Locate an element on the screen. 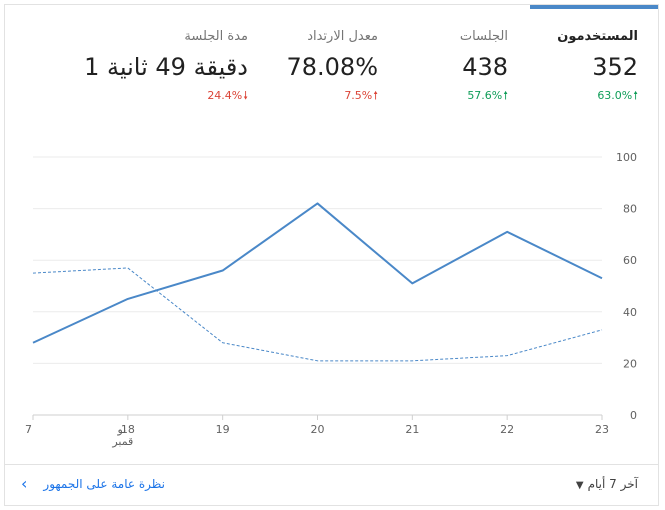 This screenshot has height=510, width=665. x-tick-label: 22 is located at coordinates (507, 429).